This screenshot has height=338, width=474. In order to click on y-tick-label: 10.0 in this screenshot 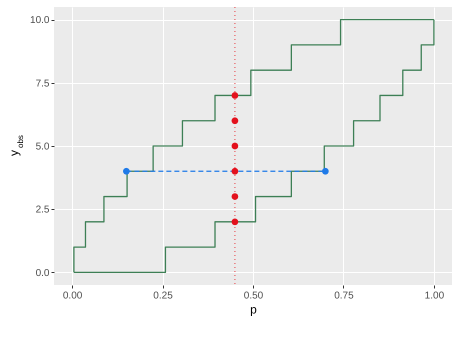, I will do `click(40, 20)`.